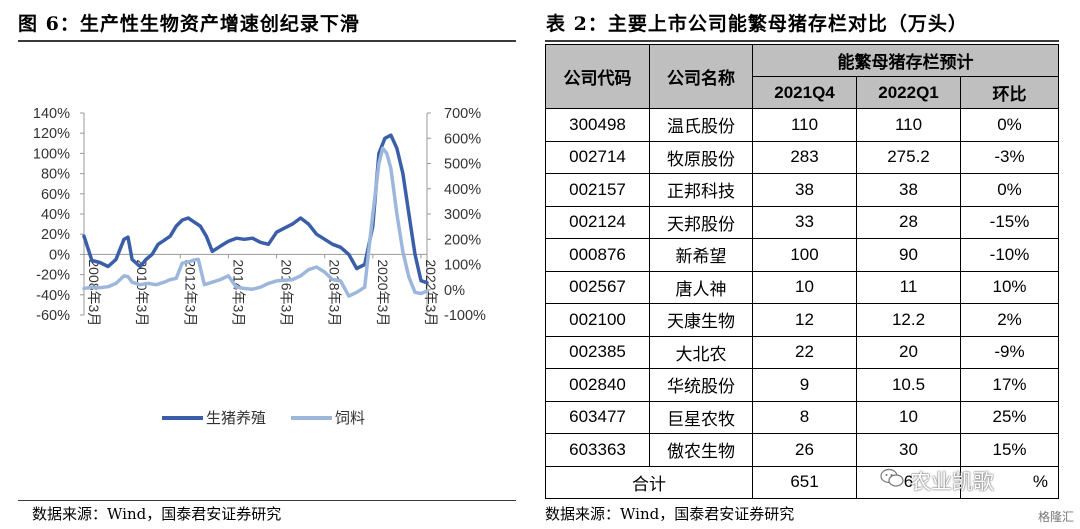  What do you see at coordinates (1009, 450) in the screenshot?
I see `cell-qoq: 15%` at bounding box center [1009, 450].